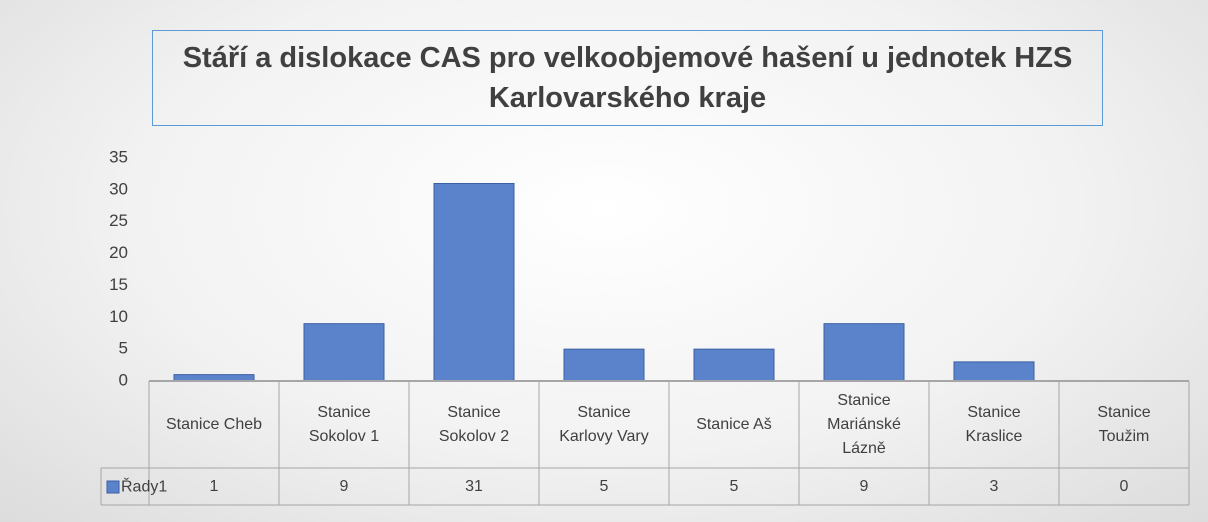  I want to click on value-label: 3, so click(994, 486).